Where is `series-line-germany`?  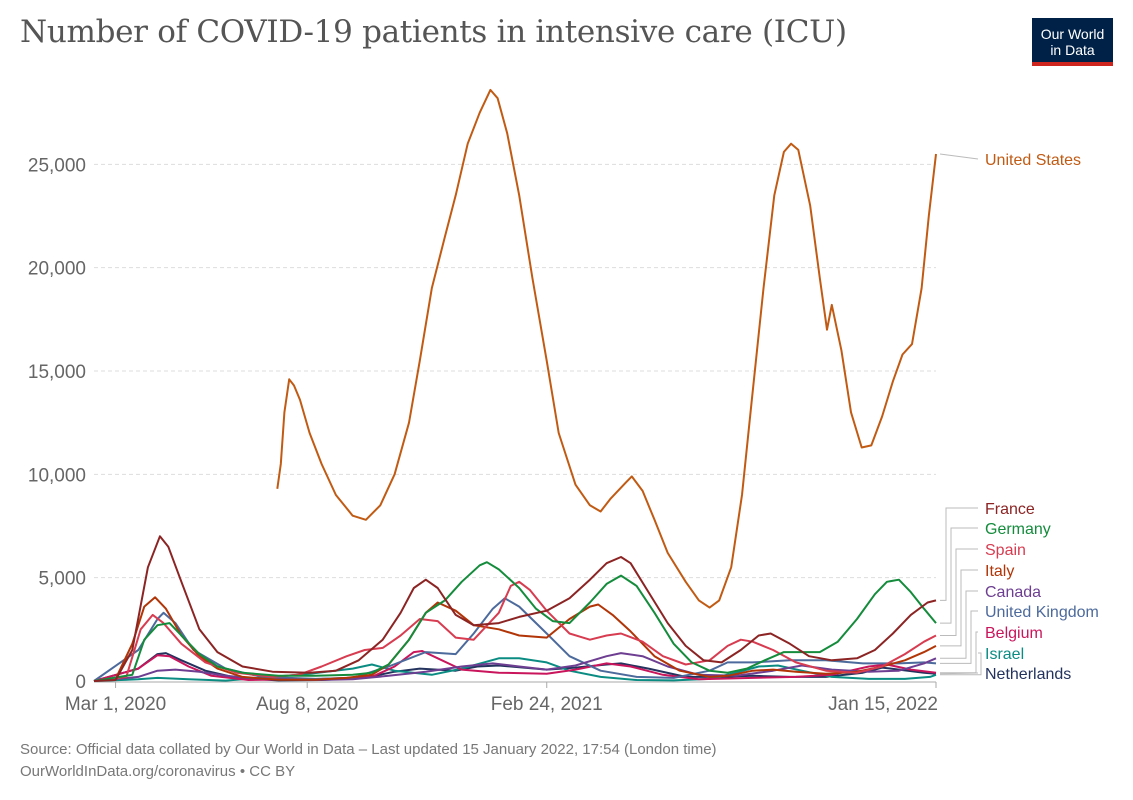 series-line-germany is located at coordinates (515, 621).